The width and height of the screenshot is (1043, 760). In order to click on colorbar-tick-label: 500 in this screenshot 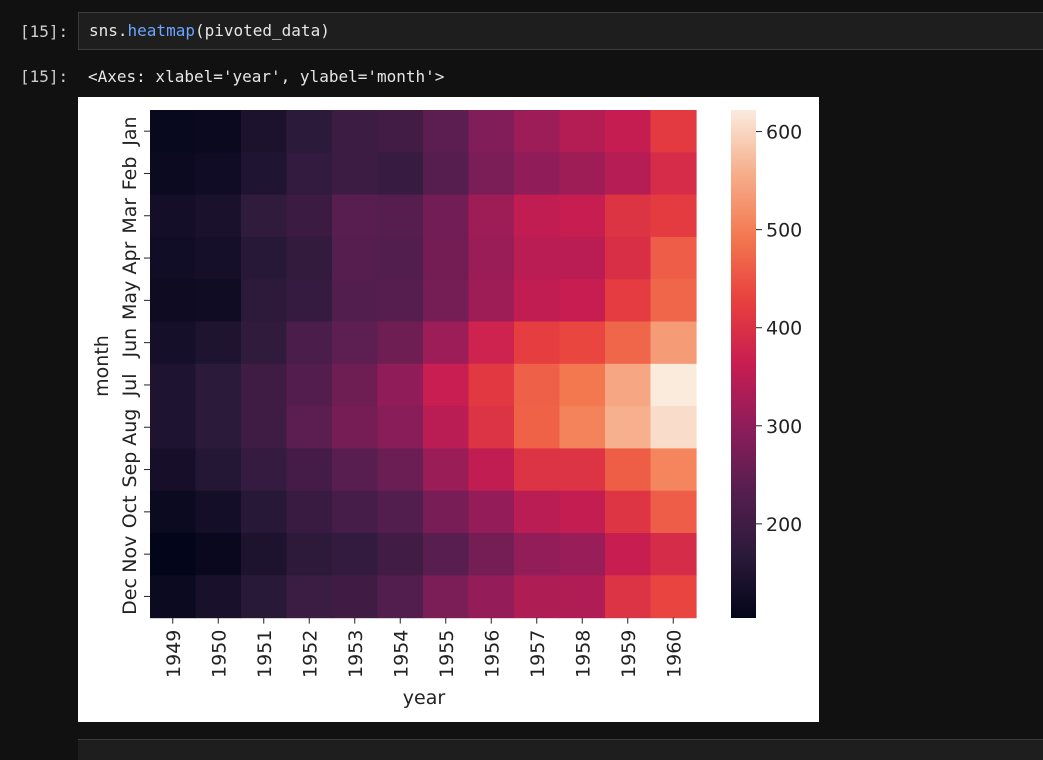, I will do `click(784, 231)`.